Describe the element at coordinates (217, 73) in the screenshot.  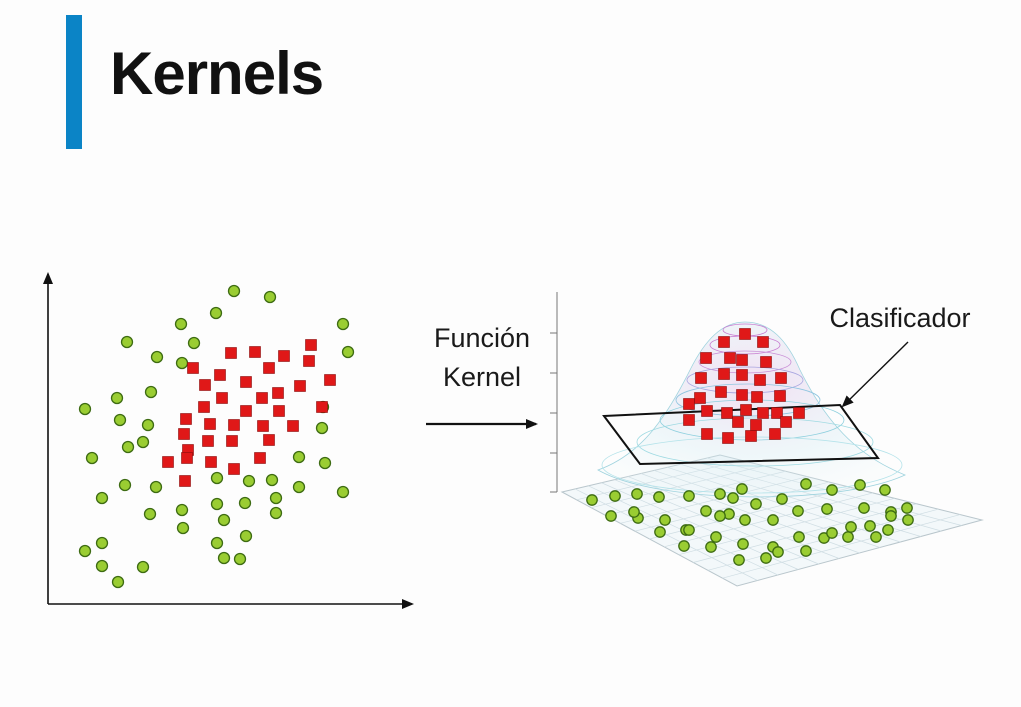
I see `slide-title: Kernels` at that location.